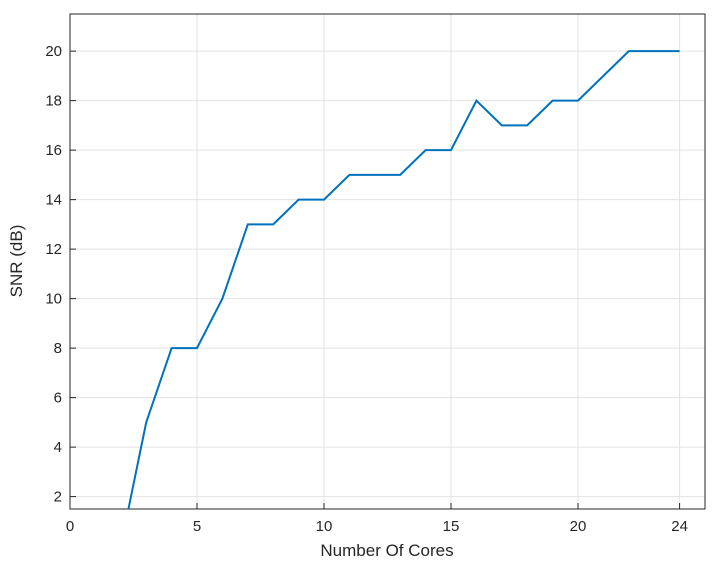 The height and width of the screenshot is (574, 718). Describe the element at coordinates (53, 249) in the screenshot. I see `y-tick-label: 12` at that location.